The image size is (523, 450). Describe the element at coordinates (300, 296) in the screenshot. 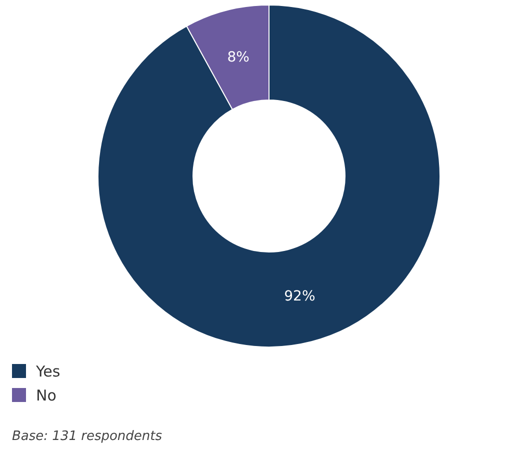

I see `data-label: 92%` at that location.